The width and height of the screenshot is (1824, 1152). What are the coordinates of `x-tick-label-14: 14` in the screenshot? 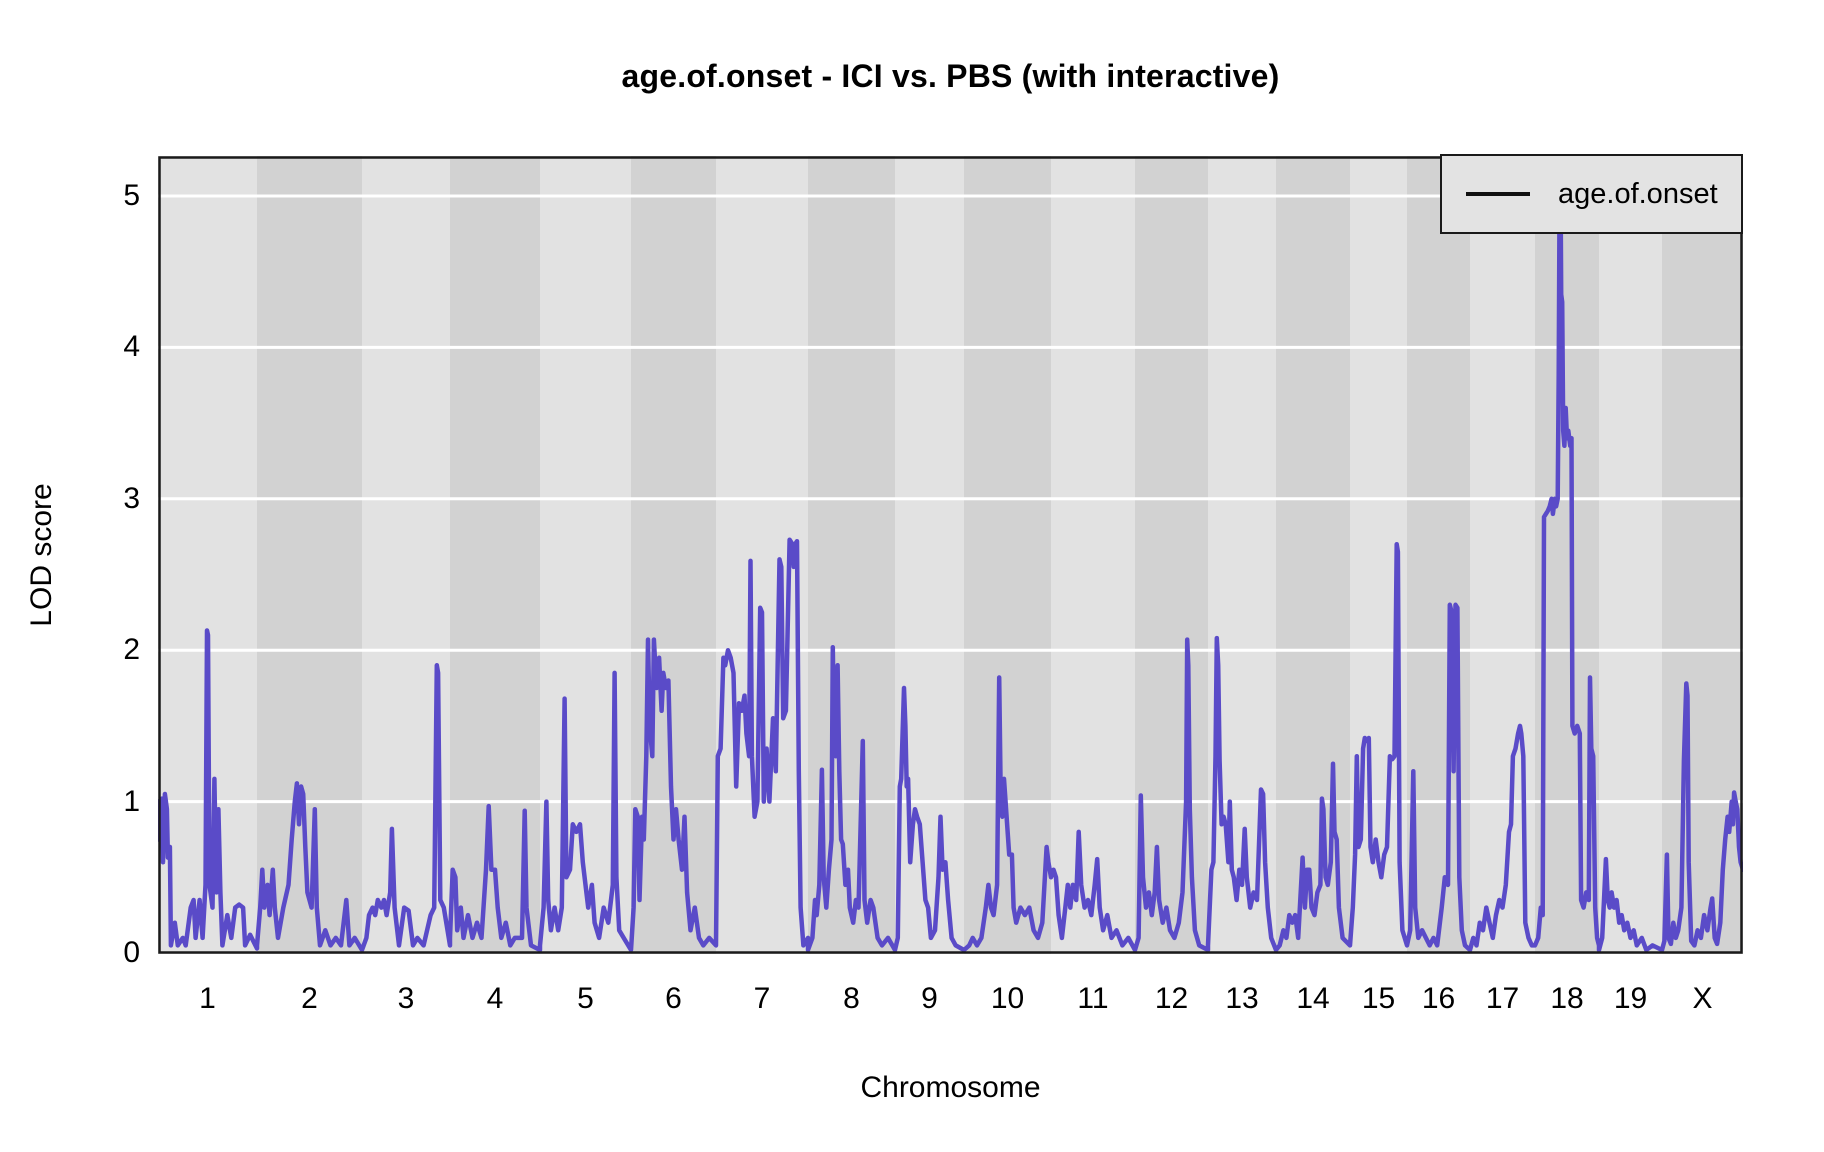 It's located at (1313, 998).